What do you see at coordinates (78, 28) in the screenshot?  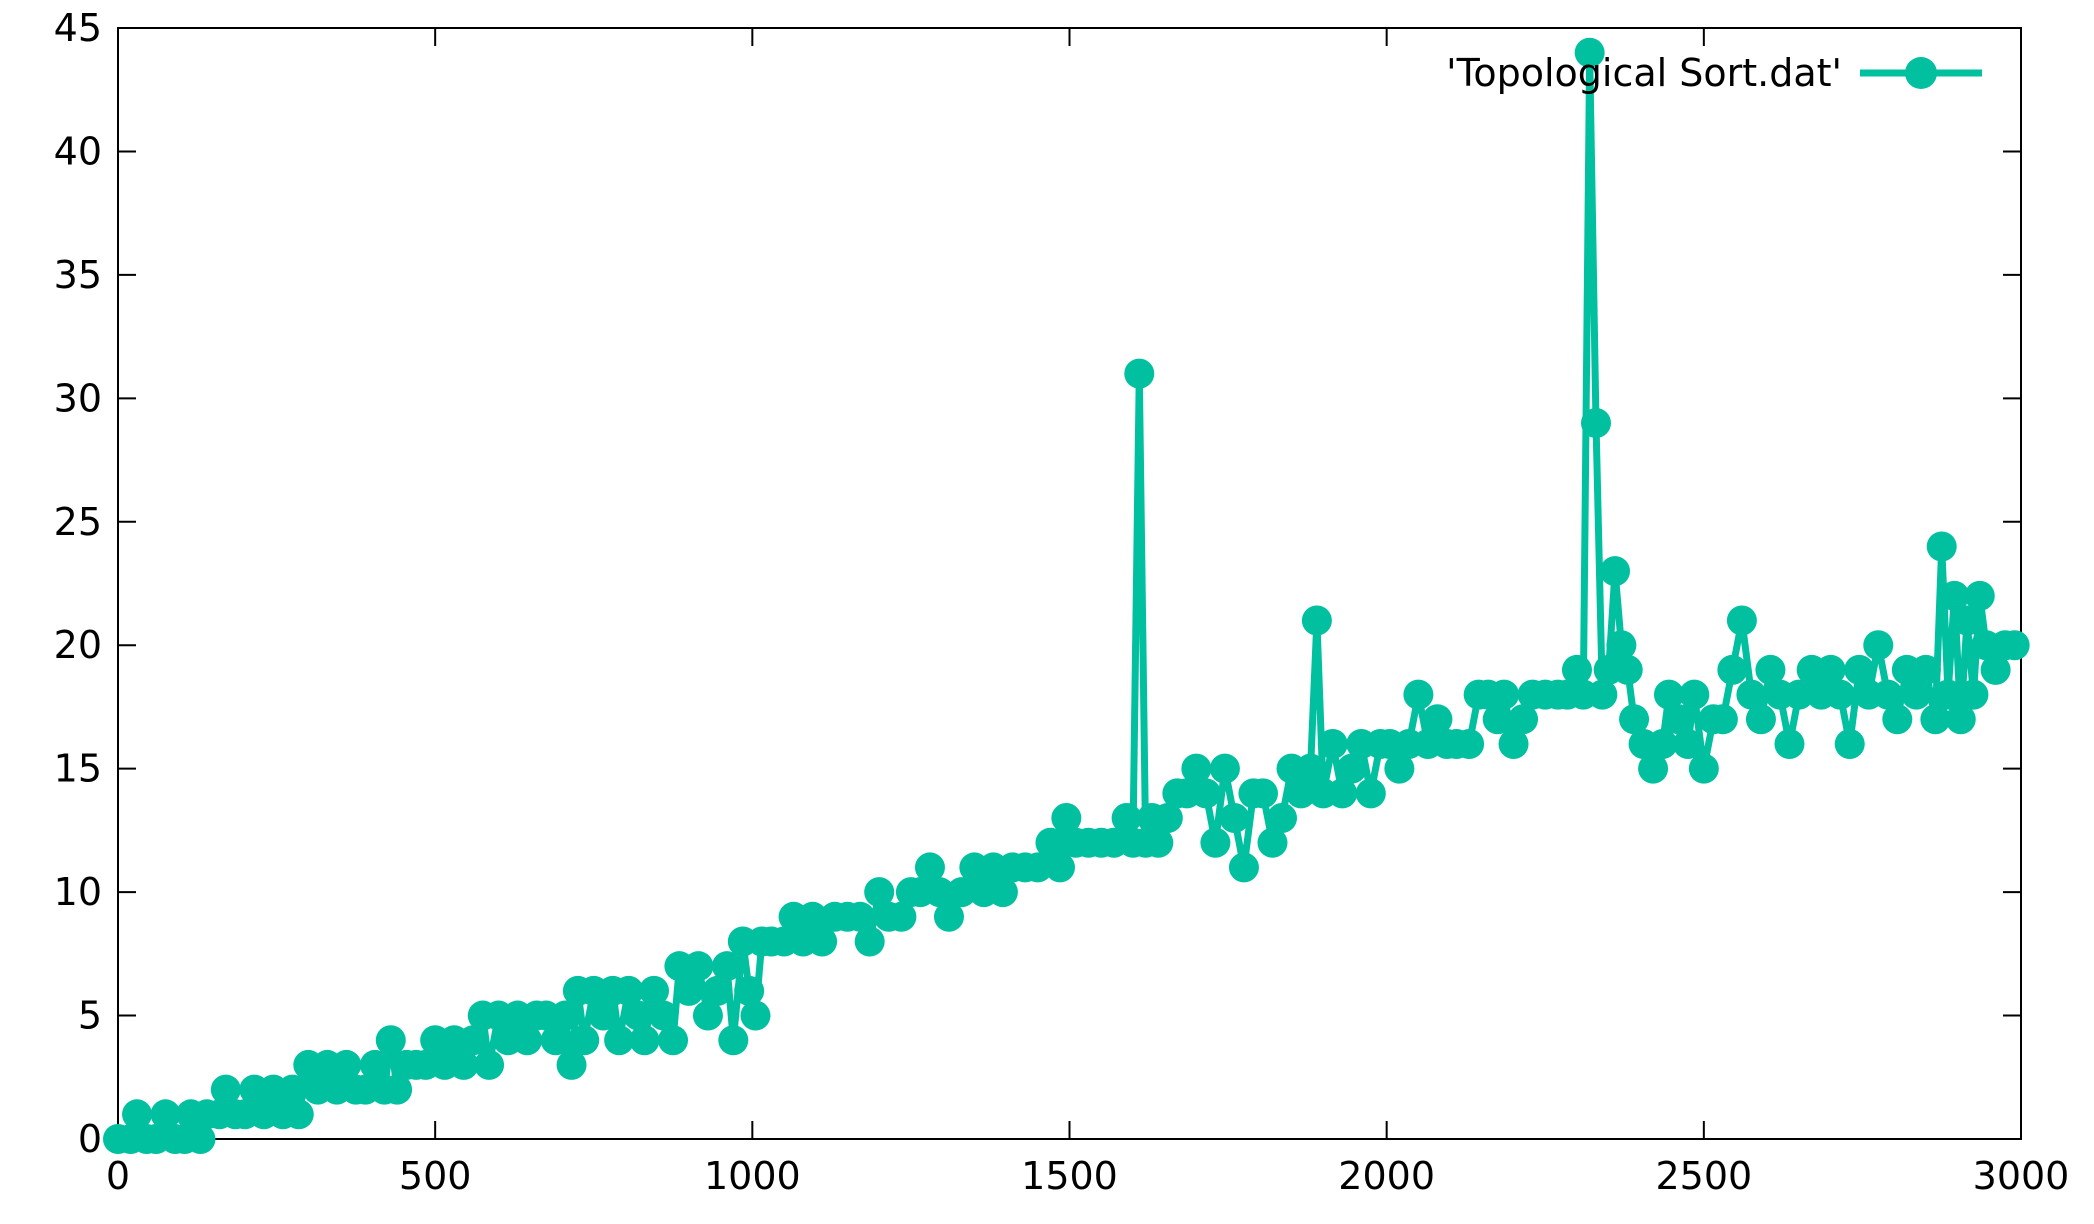 I see `y-tick-label: 45` at bounding box center [78, 28].